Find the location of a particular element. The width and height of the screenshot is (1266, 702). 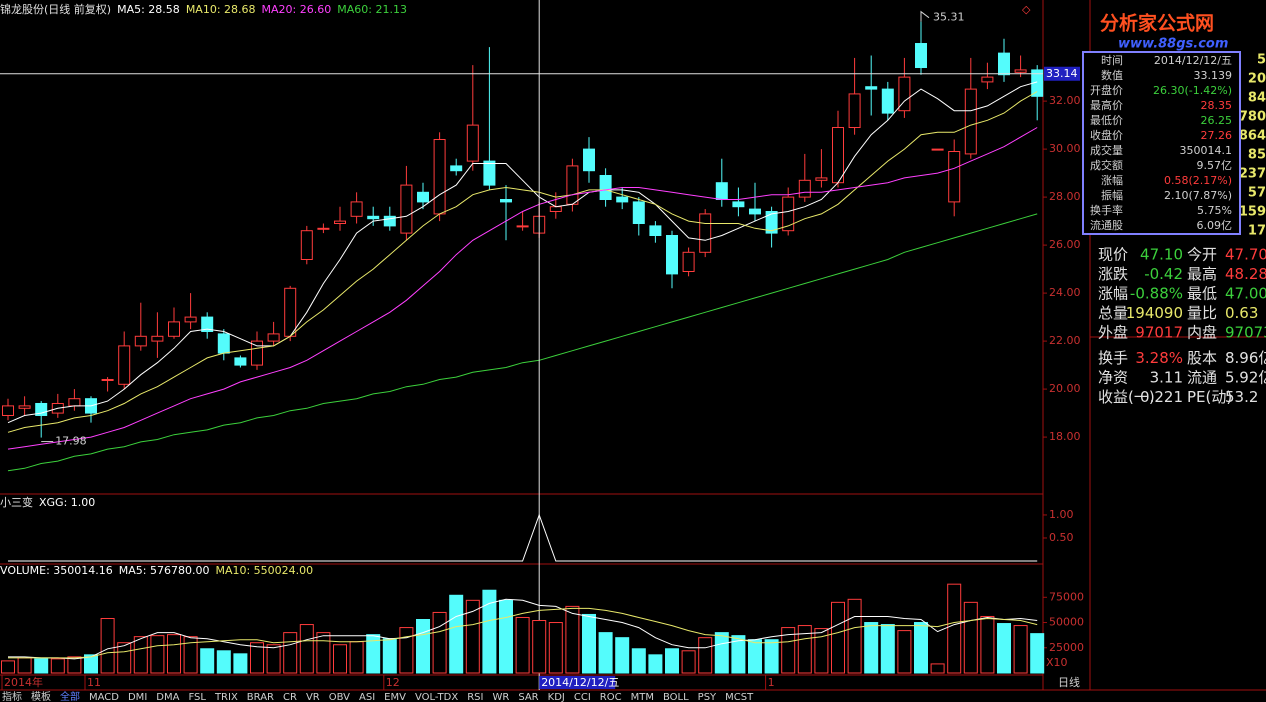

legend-entry: MA20: 26.60 is located at coordinates (297, 9).